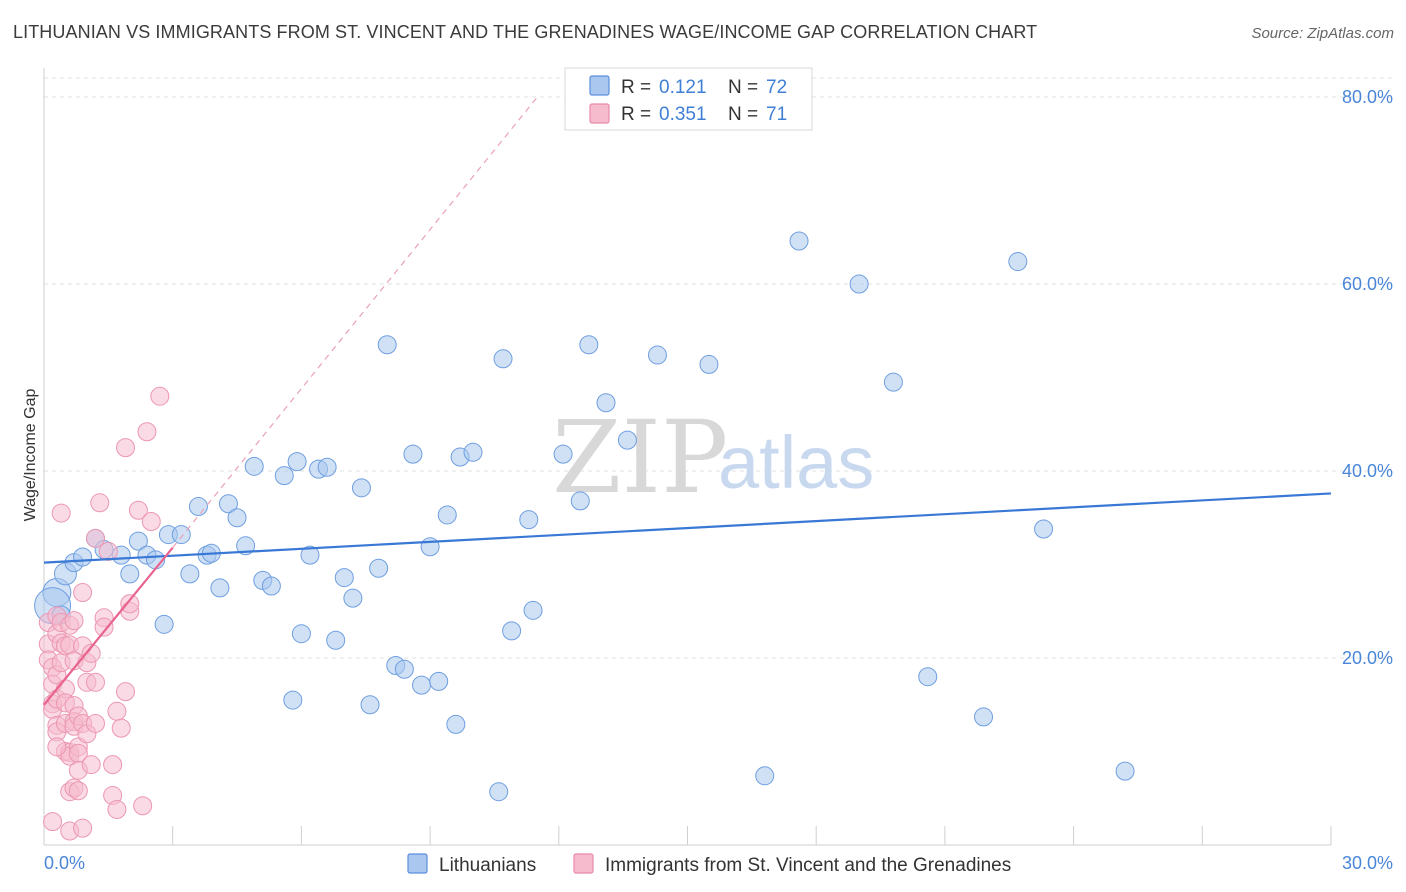 Image resolution: width=1406 pixels, height=892 pixels. I want to click on watermark-atlas: atlas, so click(796, 462).